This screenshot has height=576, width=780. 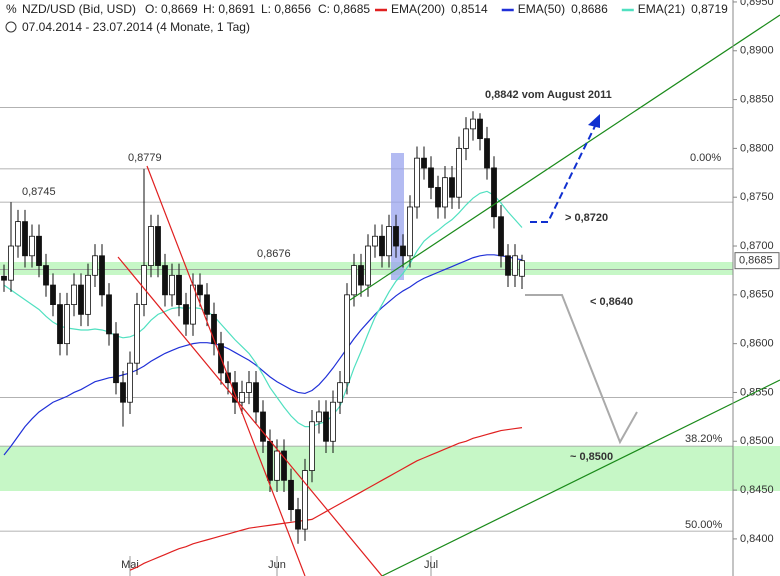 I want to click on arrow-head, so click(x=594, y=121).